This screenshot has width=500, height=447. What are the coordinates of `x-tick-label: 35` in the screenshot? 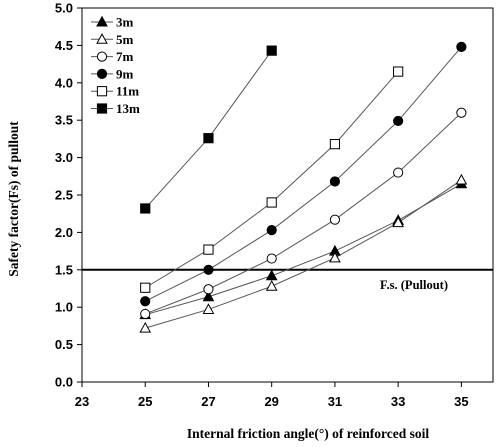 It's located at (461, 401).